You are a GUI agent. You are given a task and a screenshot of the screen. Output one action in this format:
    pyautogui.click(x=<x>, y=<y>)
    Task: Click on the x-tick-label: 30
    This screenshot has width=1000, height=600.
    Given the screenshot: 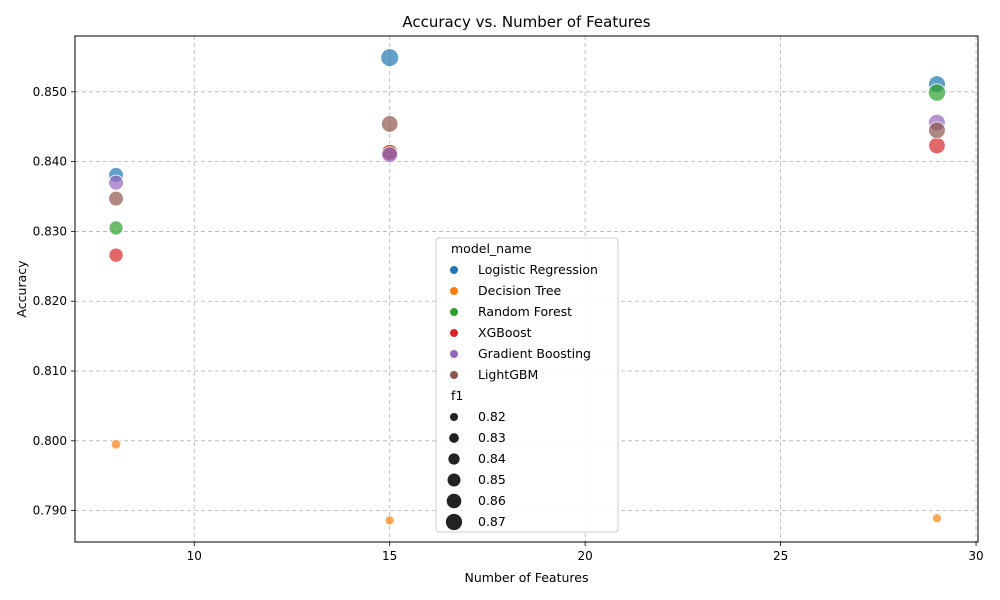 What is the action you would take?
    pyautogui.click(x=975, y=556)
    